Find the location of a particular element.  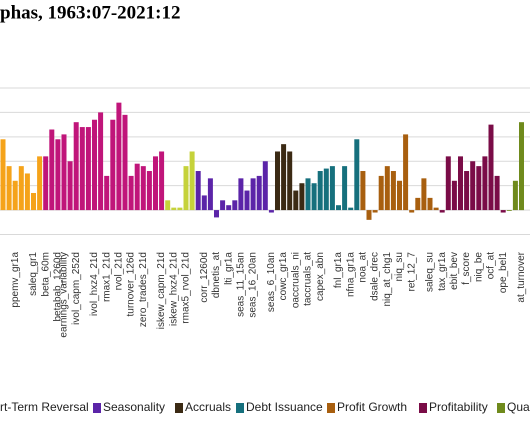

x-tick-label: earnings_variability is located at coordinates (64, 295).